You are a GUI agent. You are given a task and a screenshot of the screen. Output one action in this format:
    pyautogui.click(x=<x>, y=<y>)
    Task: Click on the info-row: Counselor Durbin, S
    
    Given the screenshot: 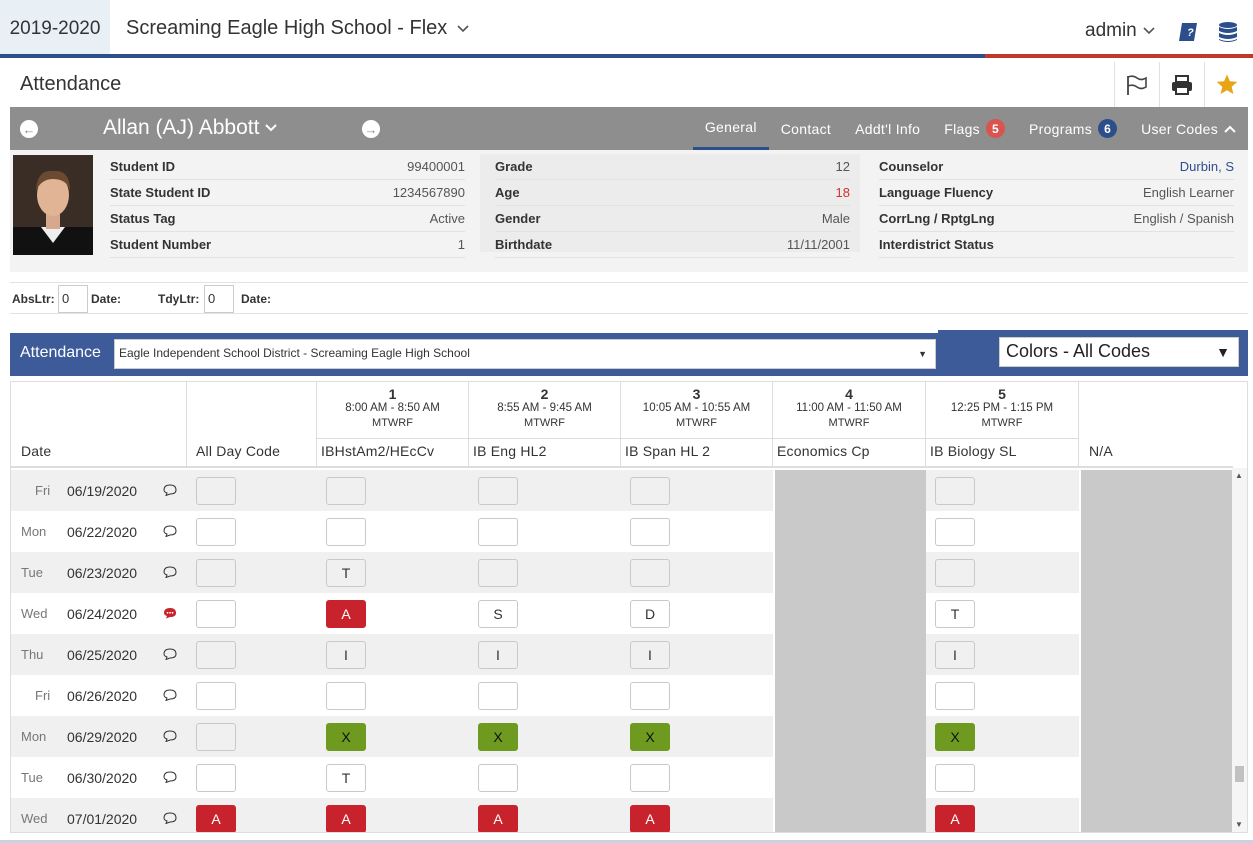 What is the action you would take?
    pyautogui.click(x=1056, y=167)
    